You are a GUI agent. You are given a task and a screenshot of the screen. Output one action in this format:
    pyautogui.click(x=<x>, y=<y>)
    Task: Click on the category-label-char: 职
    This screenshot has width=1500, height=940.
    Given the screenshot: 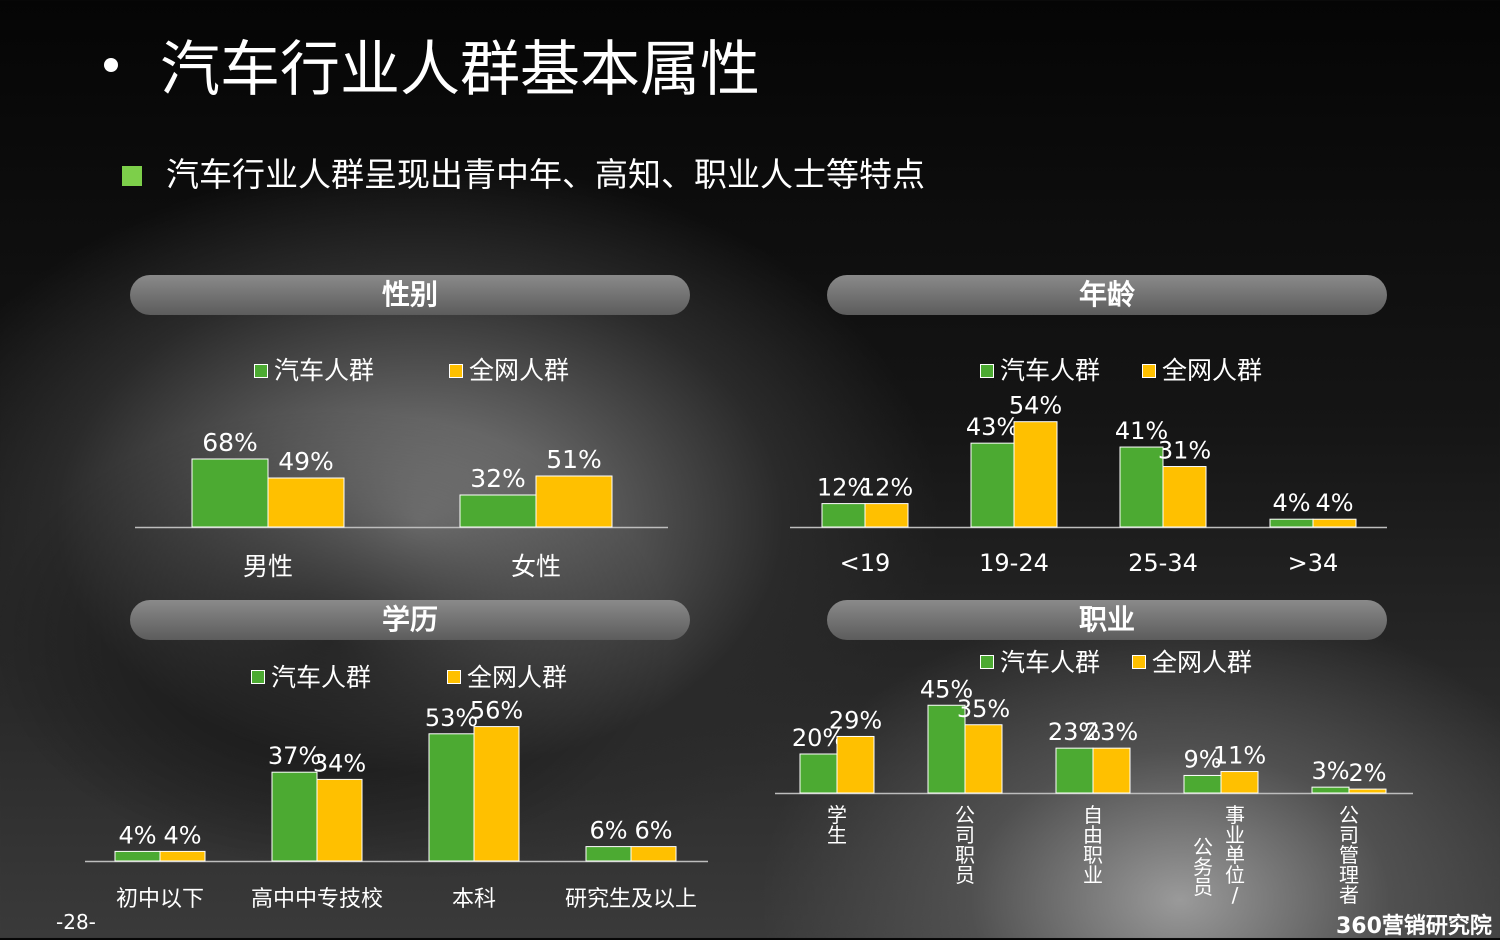 What is the action you would take?
    pyautogui.click(x=1093, y=855)
    